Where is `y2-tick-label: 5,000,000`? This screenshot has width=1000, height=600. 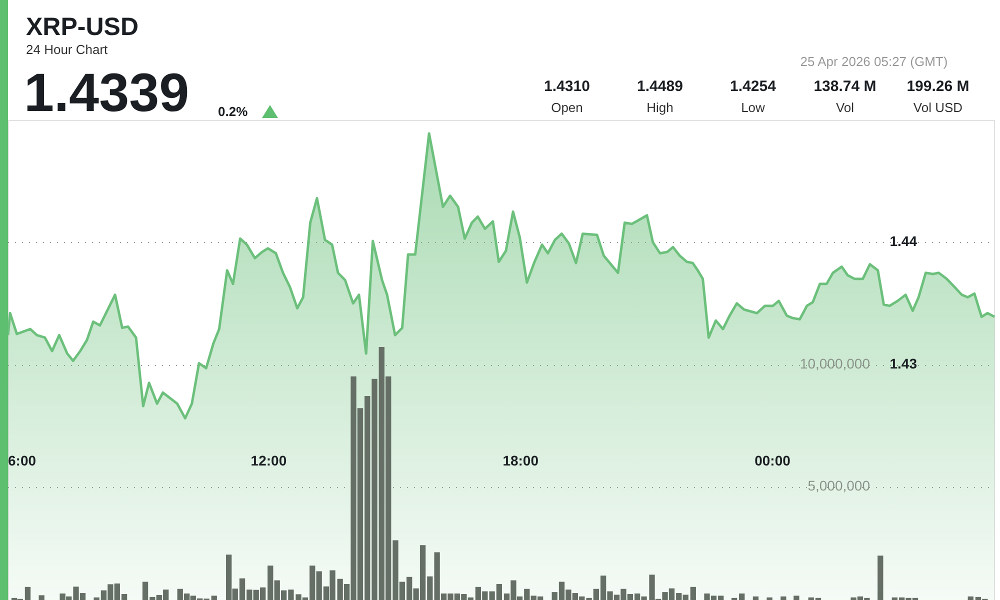 y2-tick-label: 5,000,000 is located at coordinates (839, 486).